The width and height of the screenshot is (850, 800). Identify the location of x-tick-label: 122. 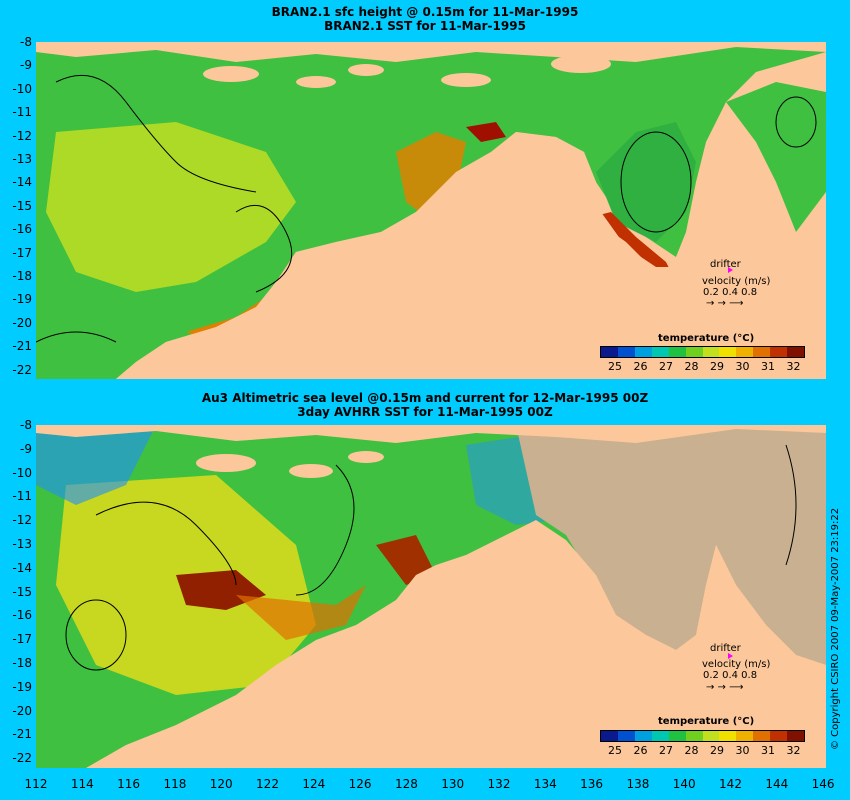
(267, 784).